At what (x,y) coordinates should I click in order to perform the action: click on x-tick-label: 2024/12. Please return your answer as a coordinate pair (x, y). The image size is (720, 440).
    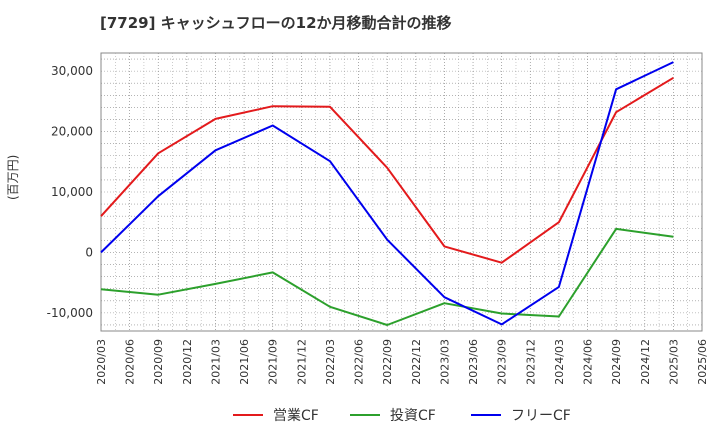
    Looking at the image, I should click on (645, 362).